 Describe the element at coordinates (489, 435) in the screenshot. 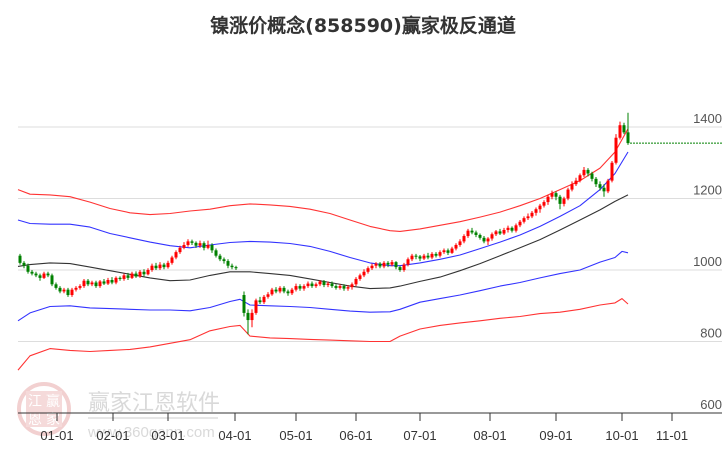

I see `x-tick-label: 08-01` at that location.